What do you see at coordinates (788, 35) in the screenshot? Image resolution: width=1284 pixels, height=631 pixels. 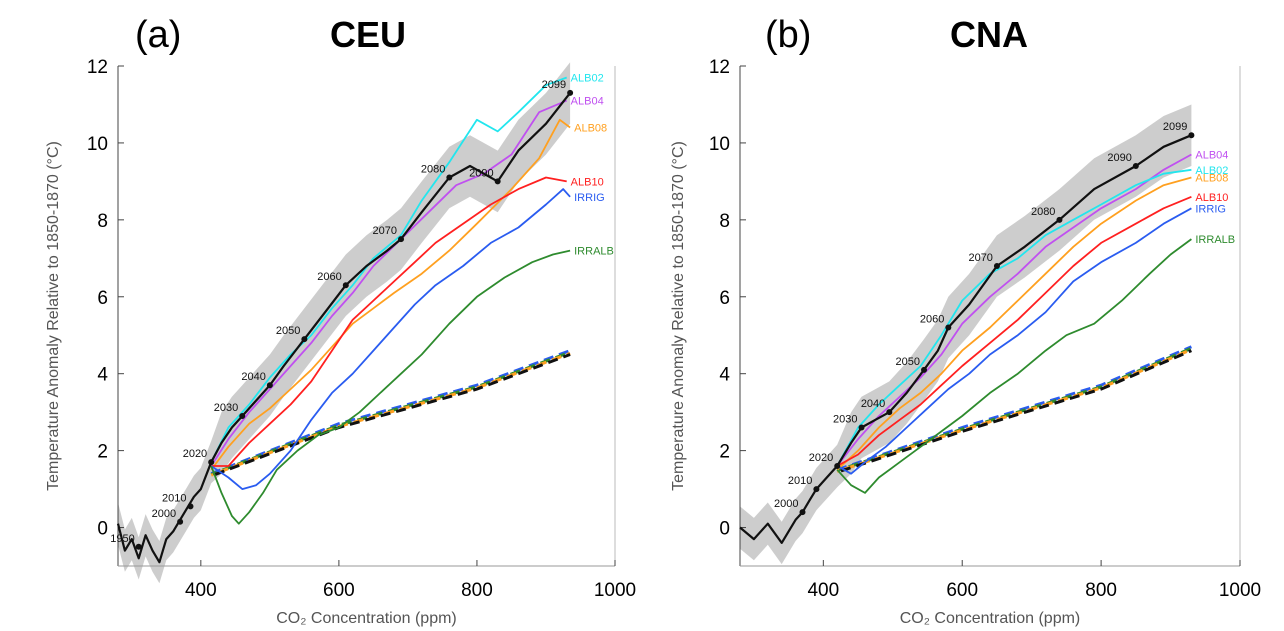 I see `panel-letter: (b)` at bounding box center [788, 35].